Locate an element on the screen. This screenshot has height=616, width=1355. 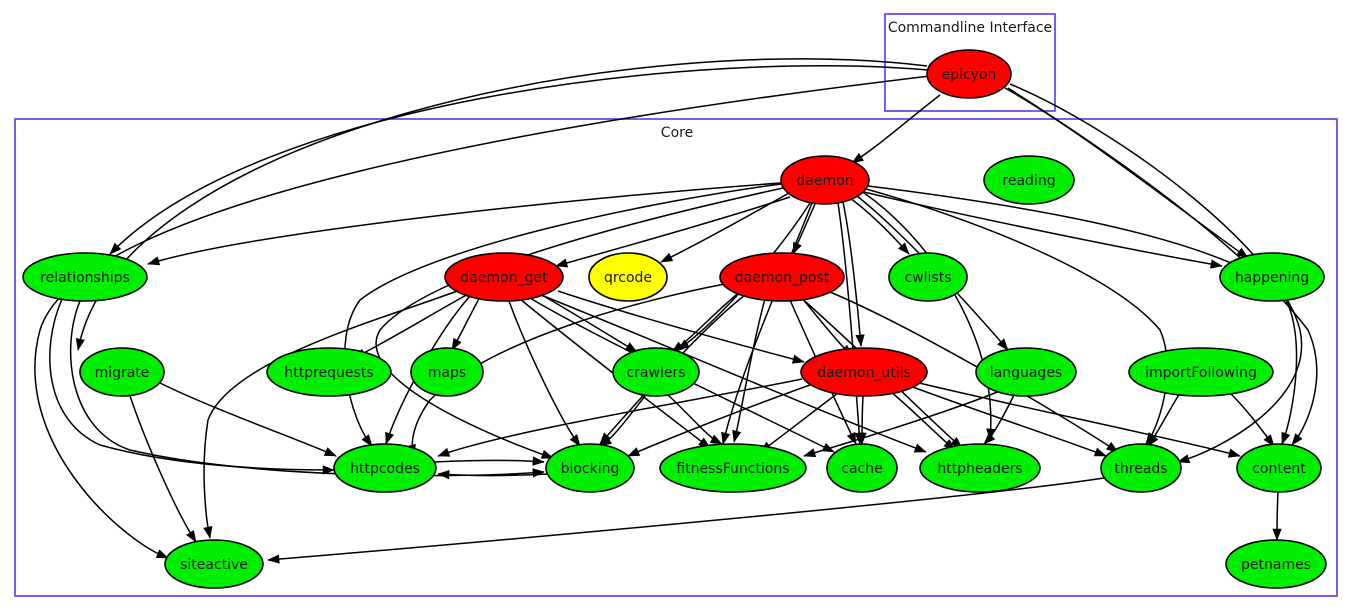
node-migrate: migrate is located at coordinates (122, 372).